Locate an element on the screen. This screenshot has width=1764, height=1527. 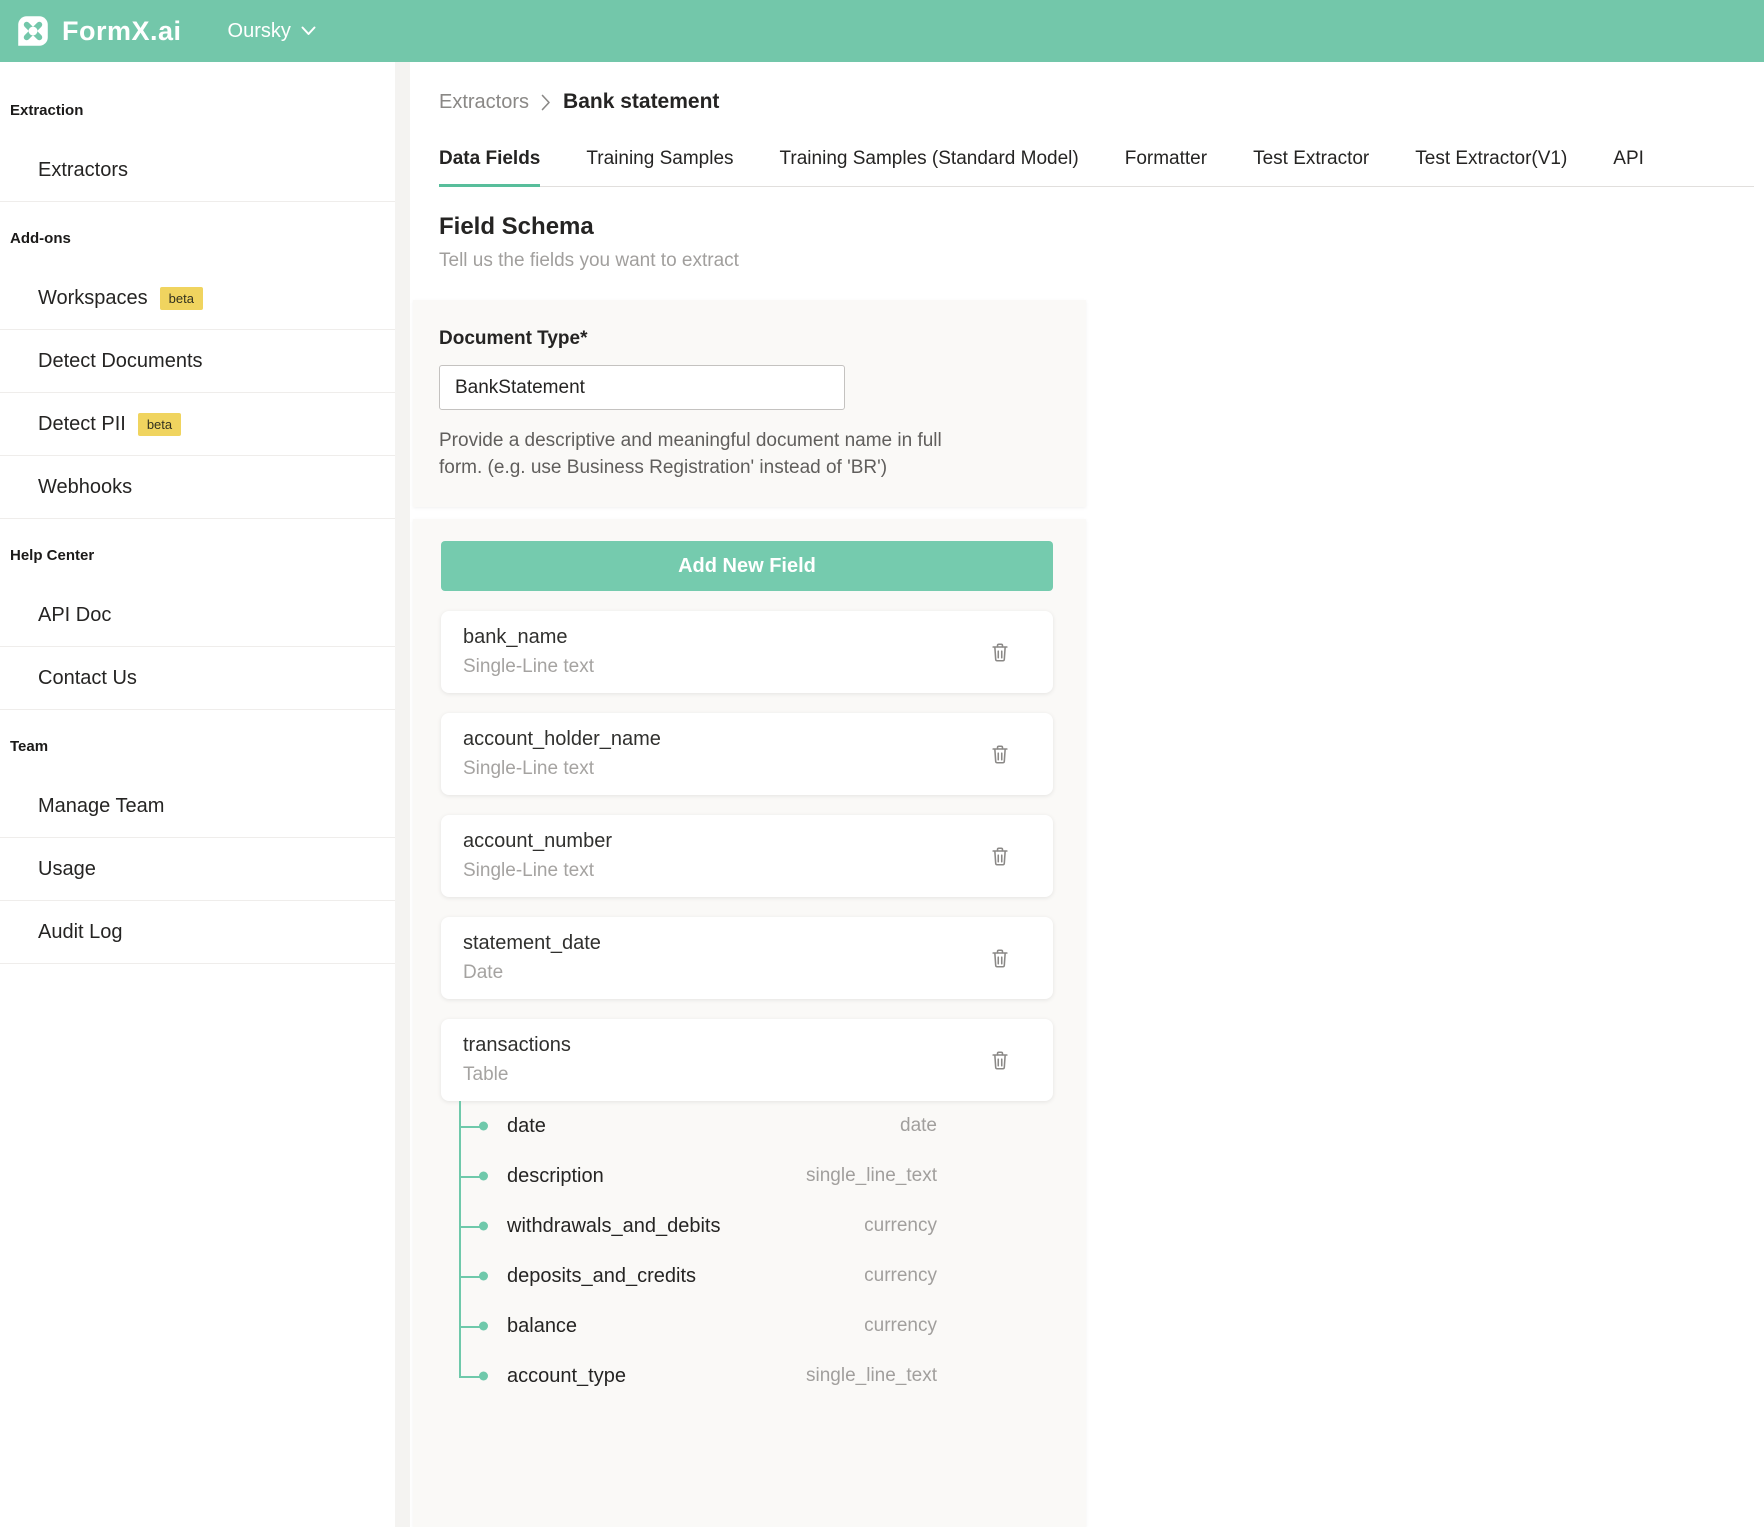
tab-test-extractor-v1: Test Extractor(V1) is located at coordinates (1491, 158).